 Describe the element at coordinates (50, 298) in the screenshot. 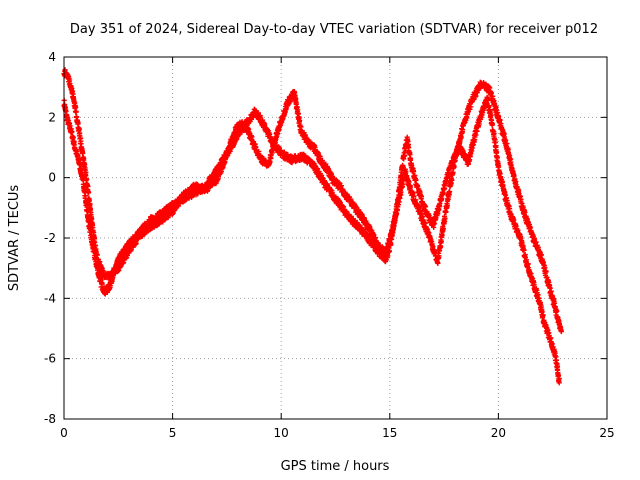

I see `y-tick-label: -4` at that location.